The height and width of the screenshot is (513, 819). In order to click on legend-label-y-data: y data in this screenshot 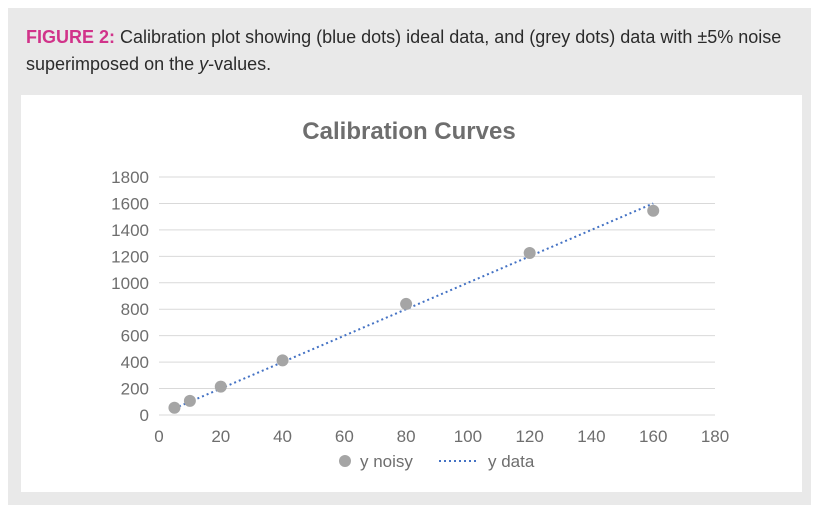, I will do `click(511, 461)`.